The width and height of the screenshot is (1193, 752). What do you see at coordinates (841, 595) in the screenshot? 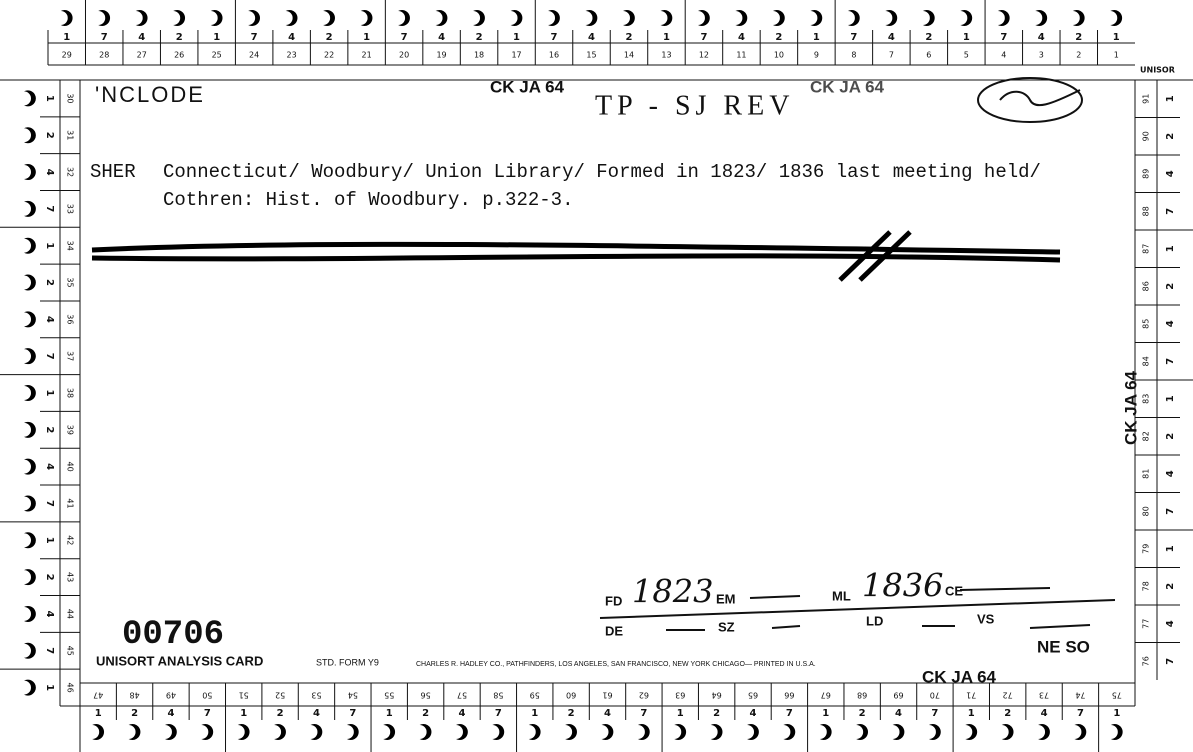
I see `field-label: ML` at bounding box center [841, 595].